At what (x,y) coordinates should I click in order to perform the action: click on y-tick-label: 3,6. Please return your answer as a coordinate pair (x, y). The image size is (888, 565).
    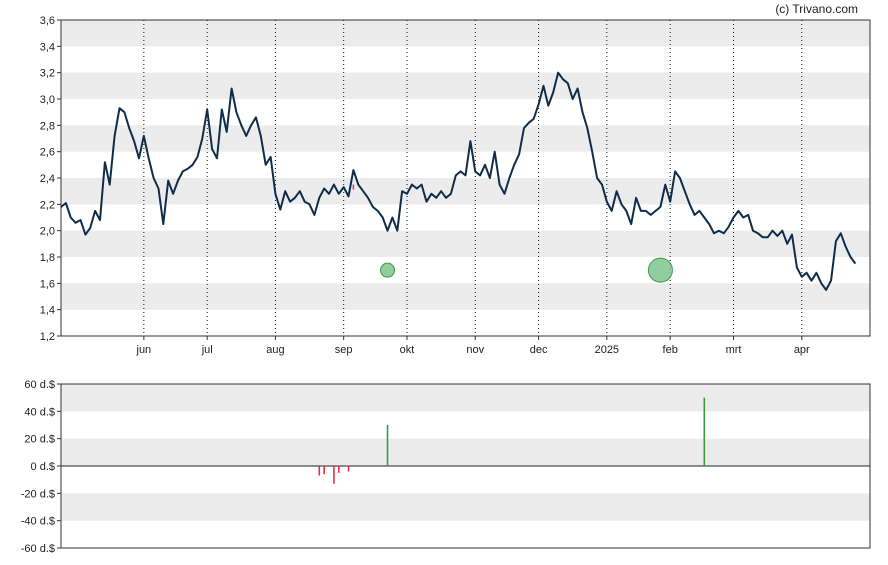
    Looking at the image, I should click on (47, 21).